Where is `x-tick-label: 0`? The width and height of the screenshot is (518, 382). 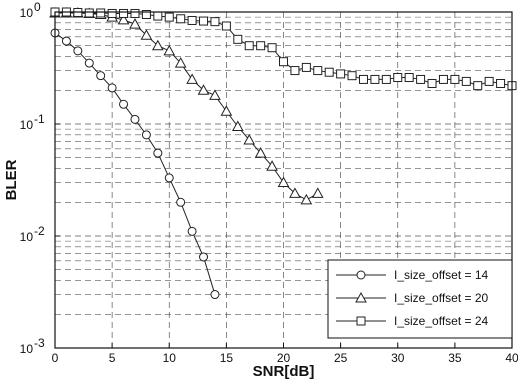
x-tick-label: 0 is located at coordinates (55, 358).